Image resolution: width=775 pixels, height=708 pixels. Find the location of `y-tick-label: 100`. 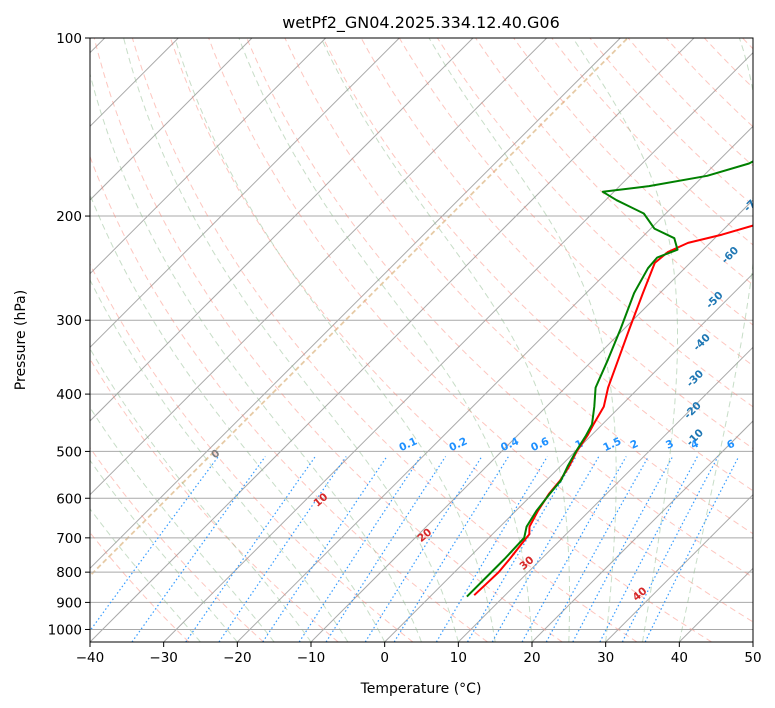

y-tick-label: 100 is located at coordinates (69, 39).